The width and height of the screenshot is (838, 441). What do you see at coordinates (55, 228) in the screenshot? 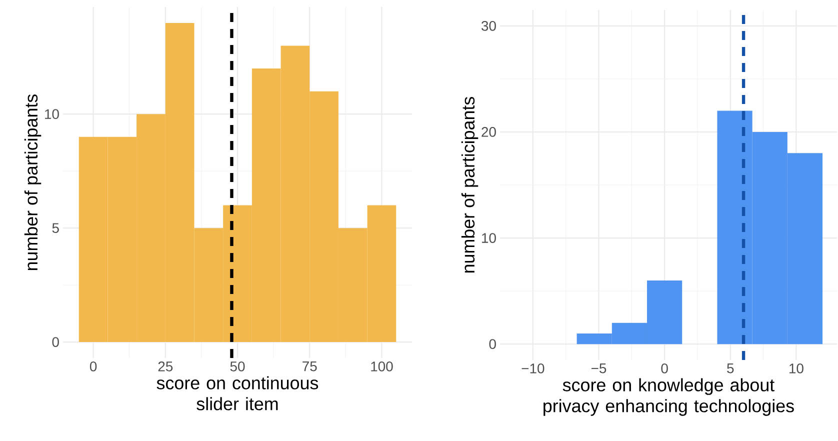
I see `y-tick-label: 5` at bounding box center [55, 228].